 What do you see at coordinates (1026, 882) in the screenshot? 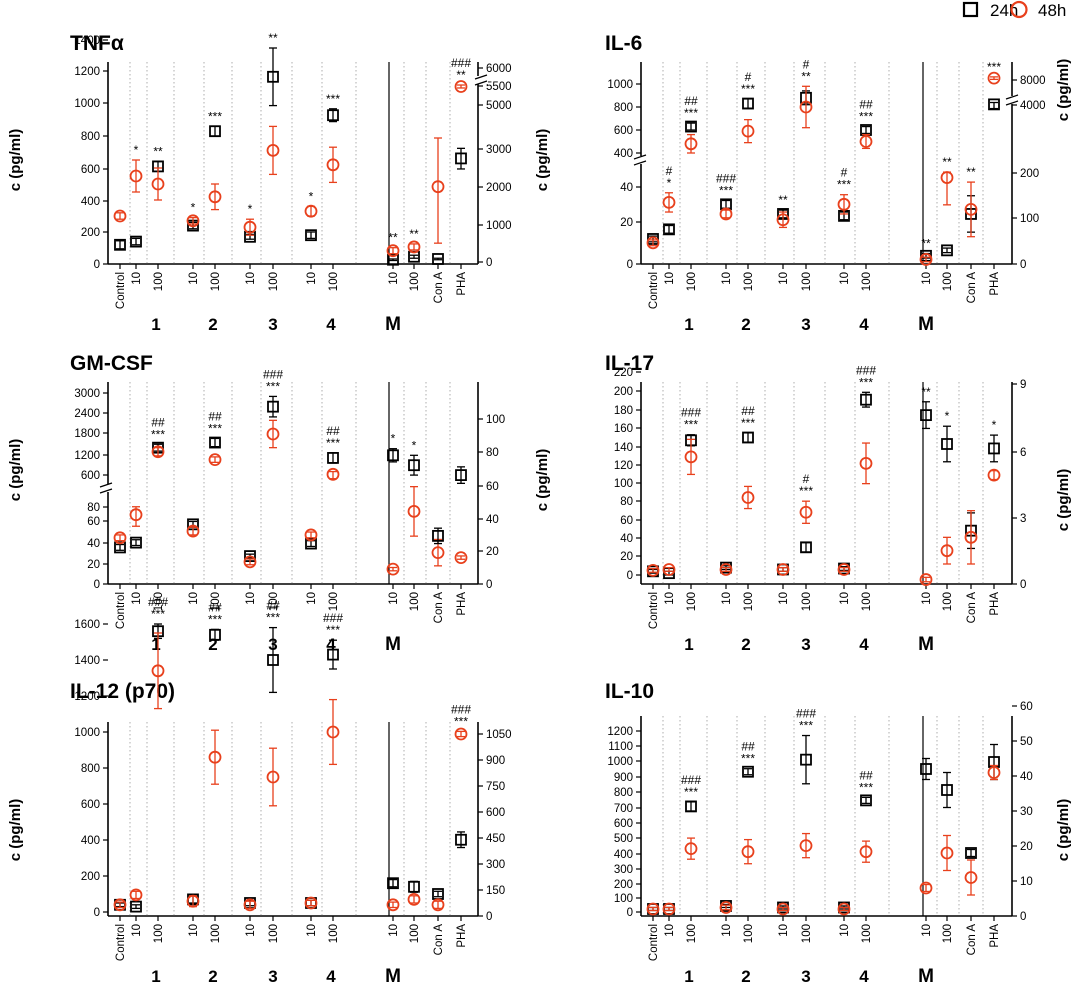
I see `y2-tick-label: 10` at bounding box center [1026, 882].